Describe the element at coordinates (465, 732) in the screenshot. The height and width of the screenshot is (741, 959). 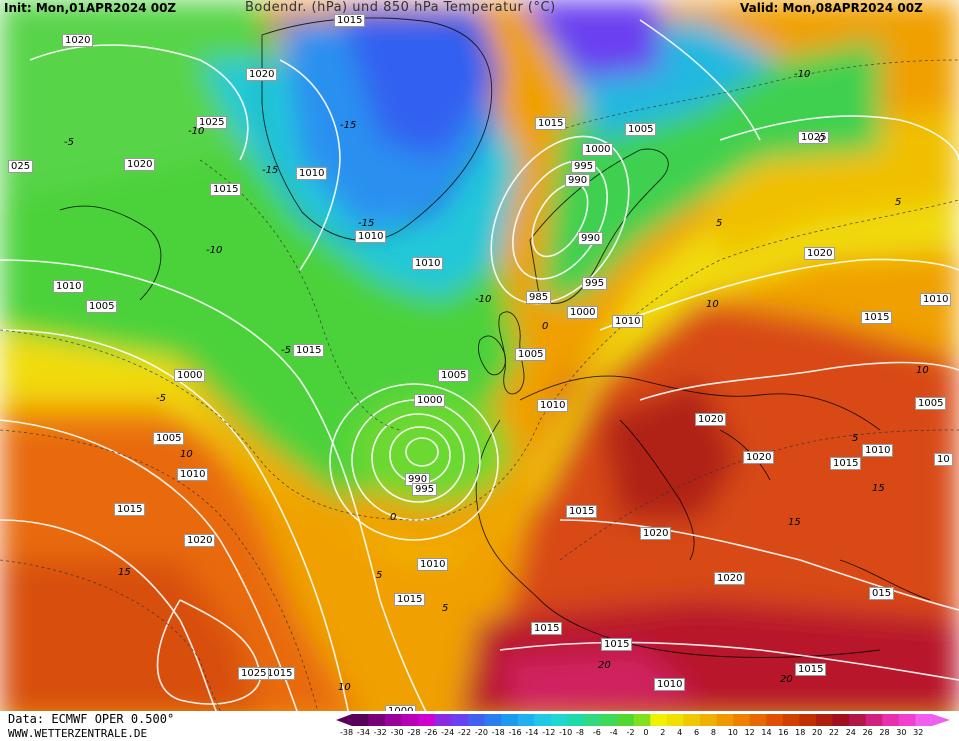
I see `colorbar-tick-label: -22` at that location.